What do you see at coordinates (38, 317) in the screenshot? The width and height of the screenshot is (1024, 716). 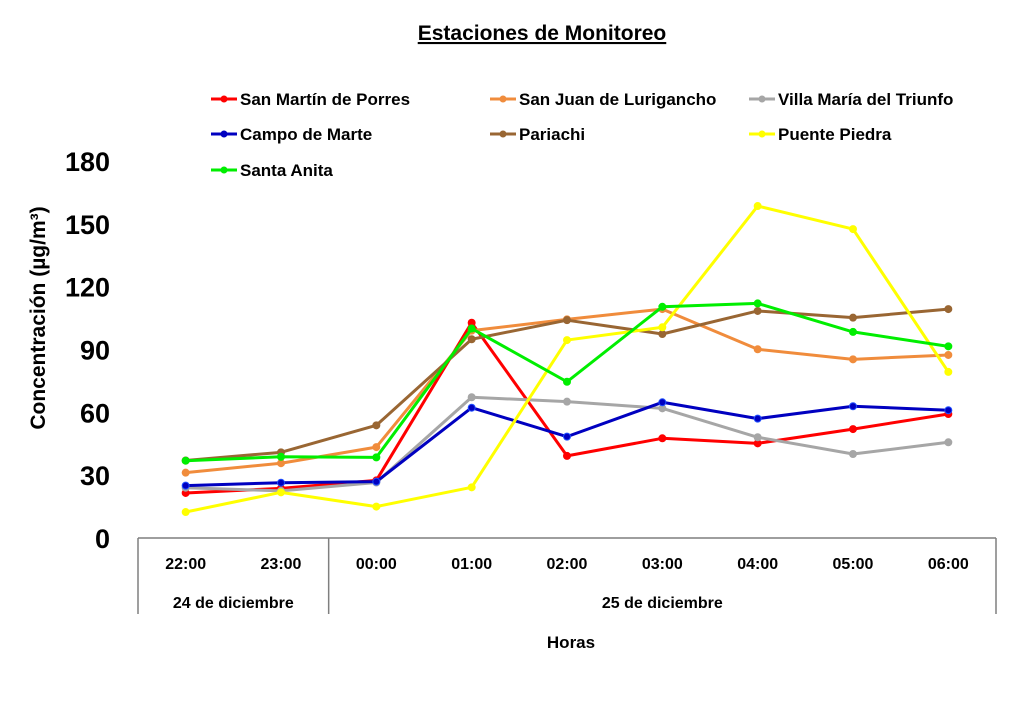 I see `y-axis-label: Concentración (µg/m³)` at bounding box center [38, 317].